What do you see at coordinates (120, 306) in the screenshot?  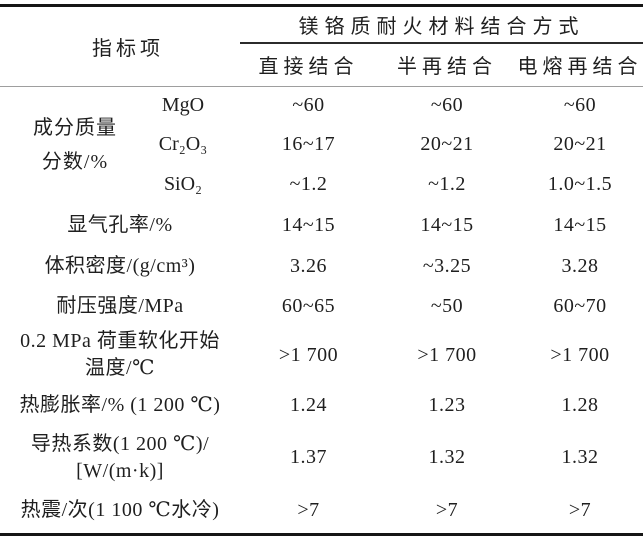 I see `property-label: 耐压强度/MPa` at bounding box center [120, 306].